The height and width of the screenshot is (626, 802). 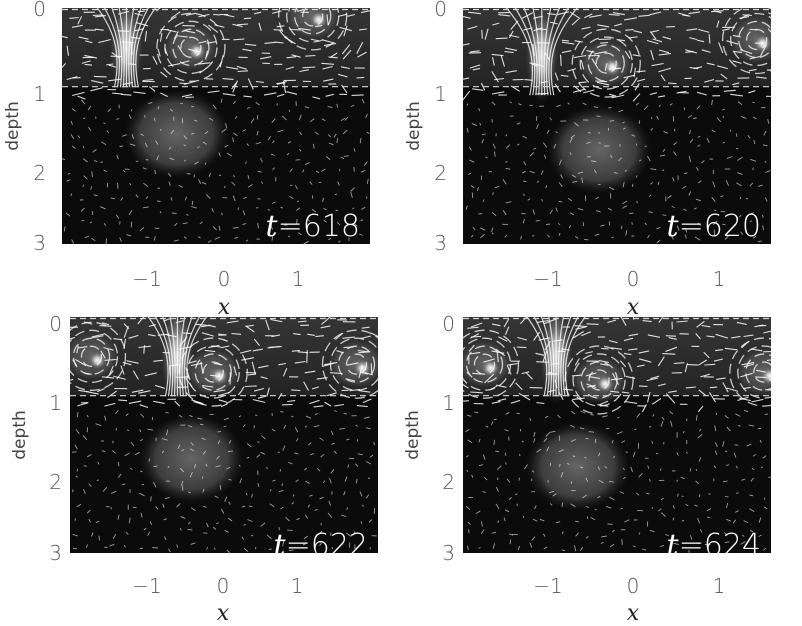 I want to click on vortex-shade, so click(x=752, y=372).